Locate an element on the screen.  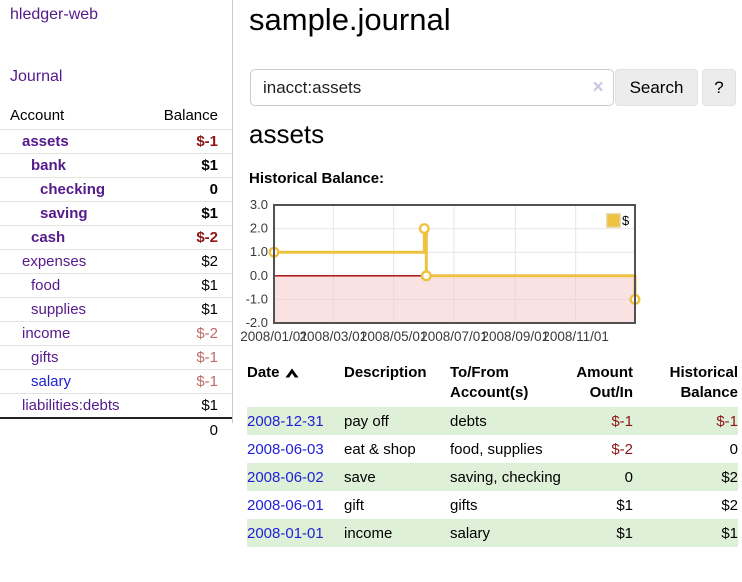
transaction-amount-cell: $1 is located at coordinates (624, 533).